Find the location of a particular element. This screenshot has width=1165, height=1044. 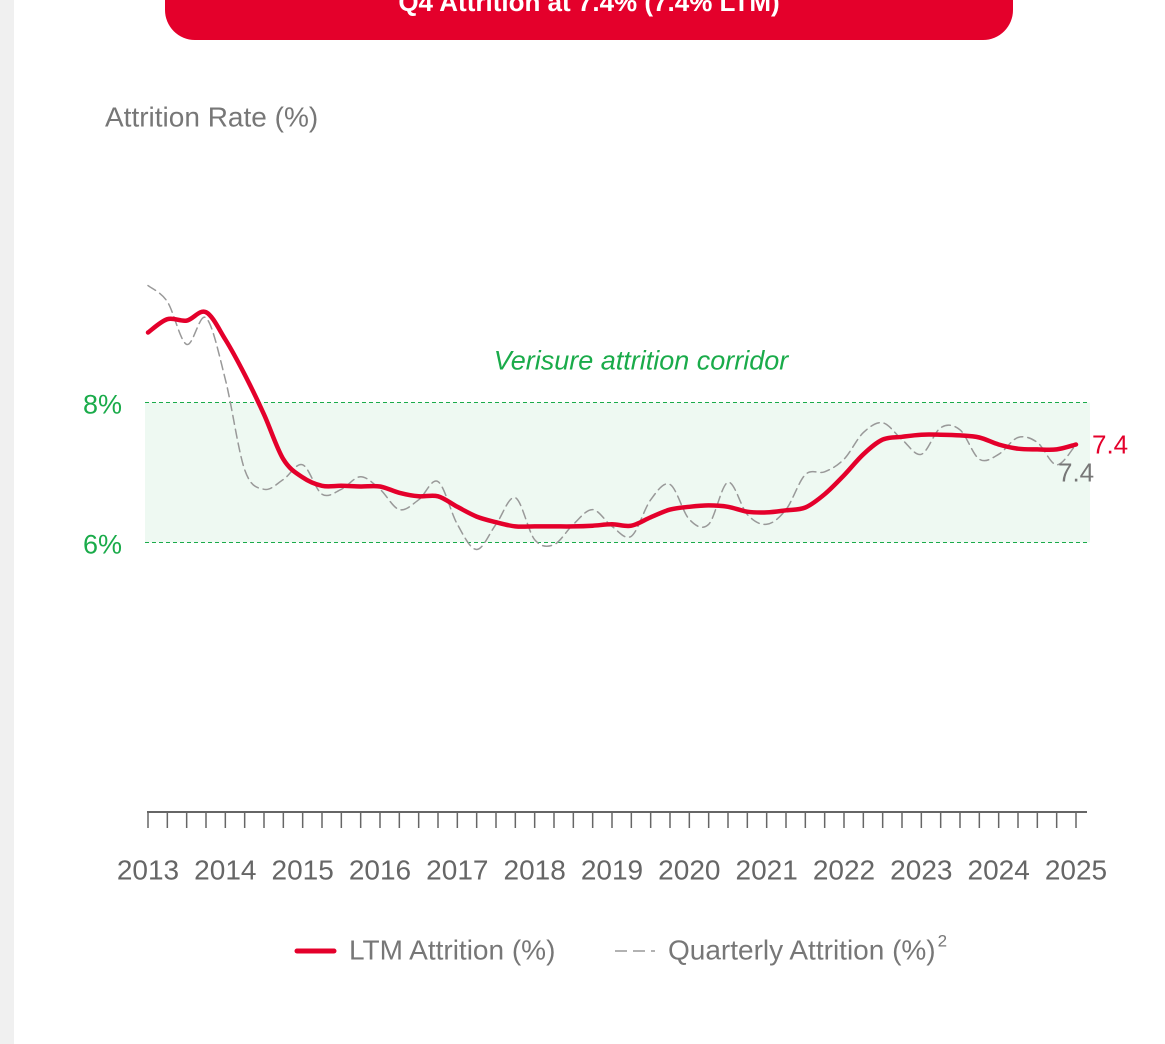

x-tick-label: 2016 is located at coordinates (380, 869).